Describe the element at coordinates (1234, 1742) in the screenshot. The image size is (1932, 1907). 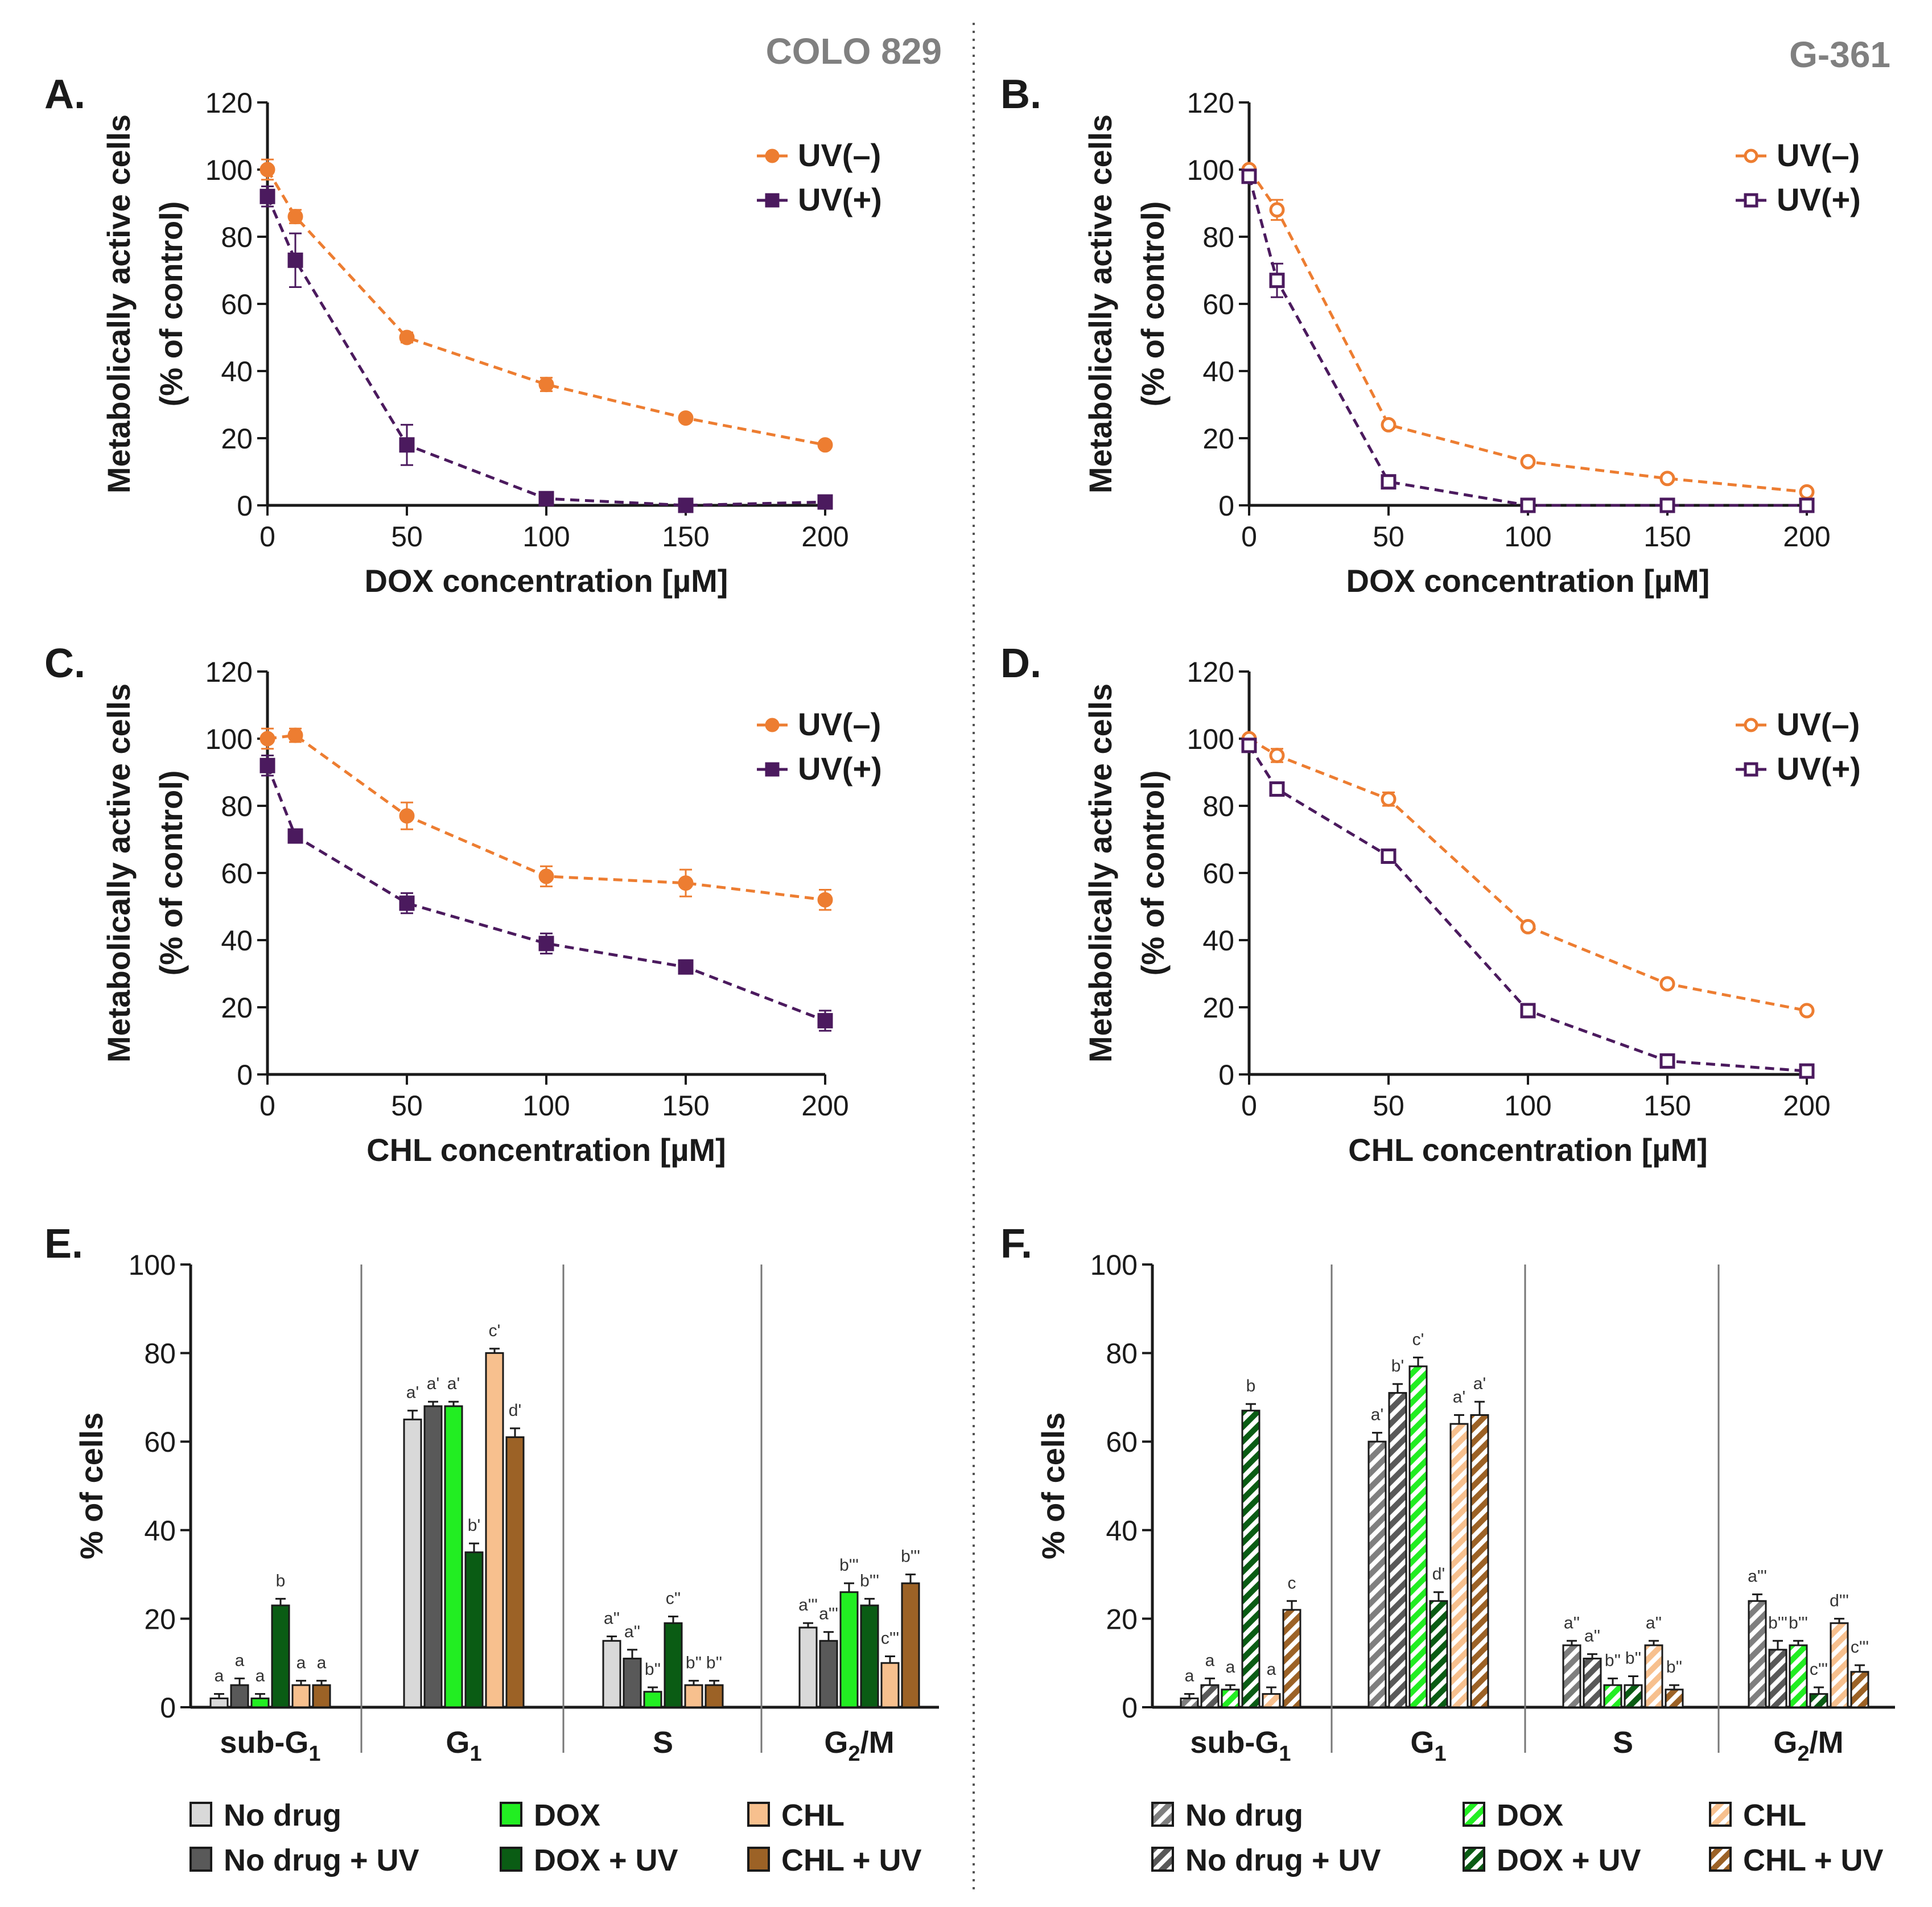
I see `group-label-main: sub-G` at that location.